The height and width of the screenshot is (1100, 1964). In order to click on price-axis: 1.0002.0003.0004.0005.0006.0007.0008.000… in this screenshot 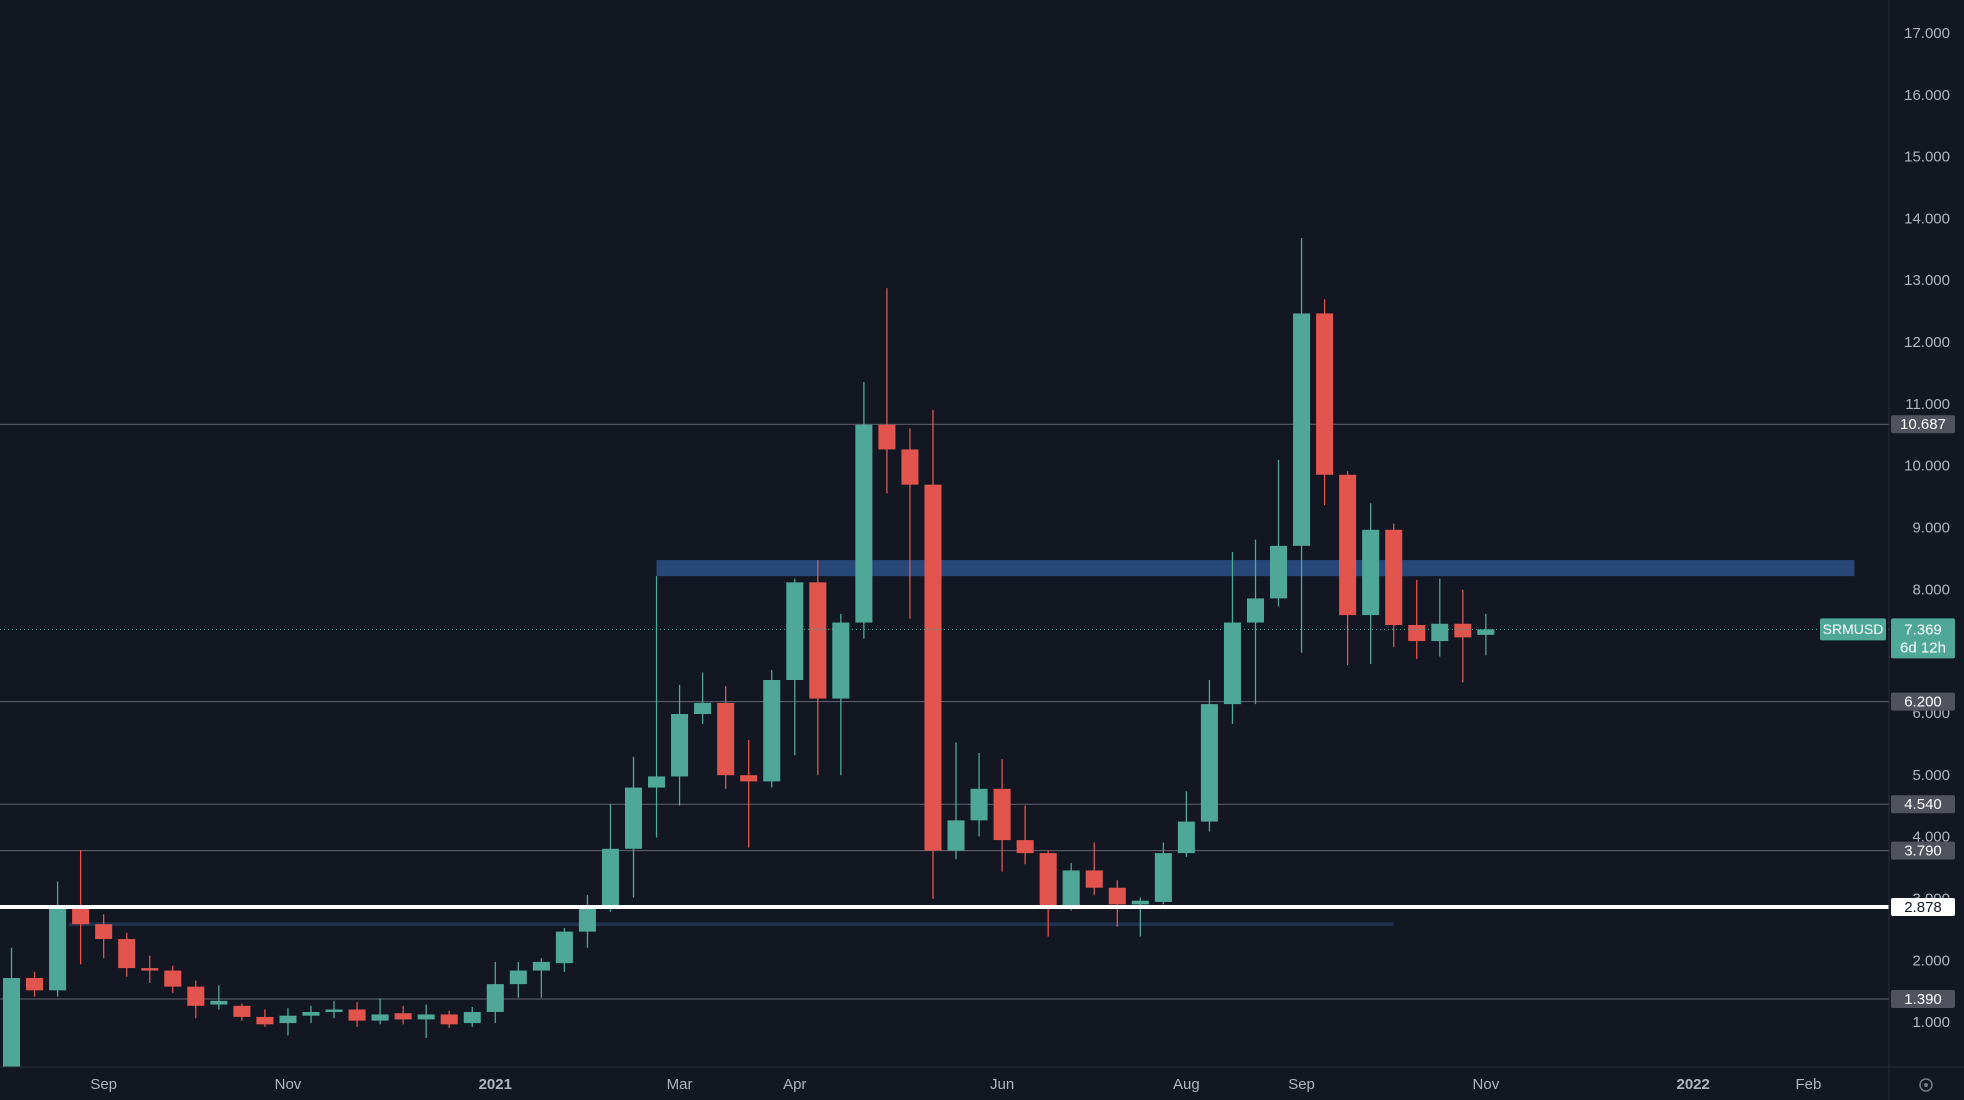, I will do `click(1923, 528)`.